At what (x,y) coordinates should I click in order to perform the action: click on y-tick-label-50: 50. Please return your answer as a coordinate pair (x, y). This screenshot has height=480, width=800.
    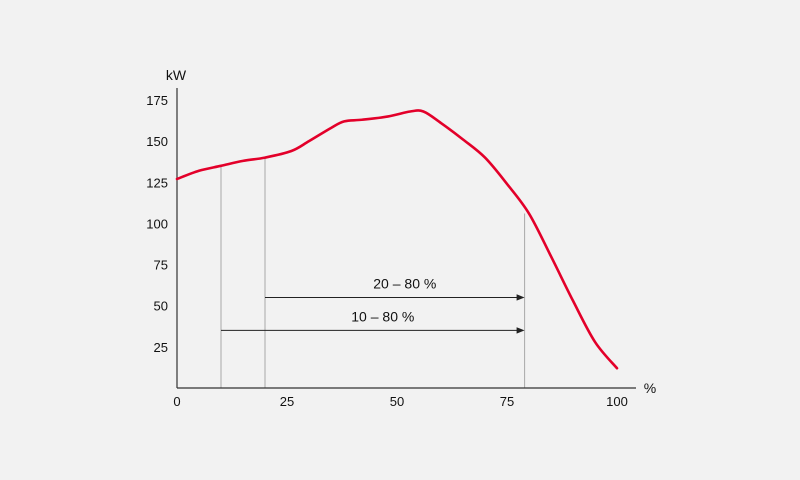
    Looking at the image, I should click on (161, 306).